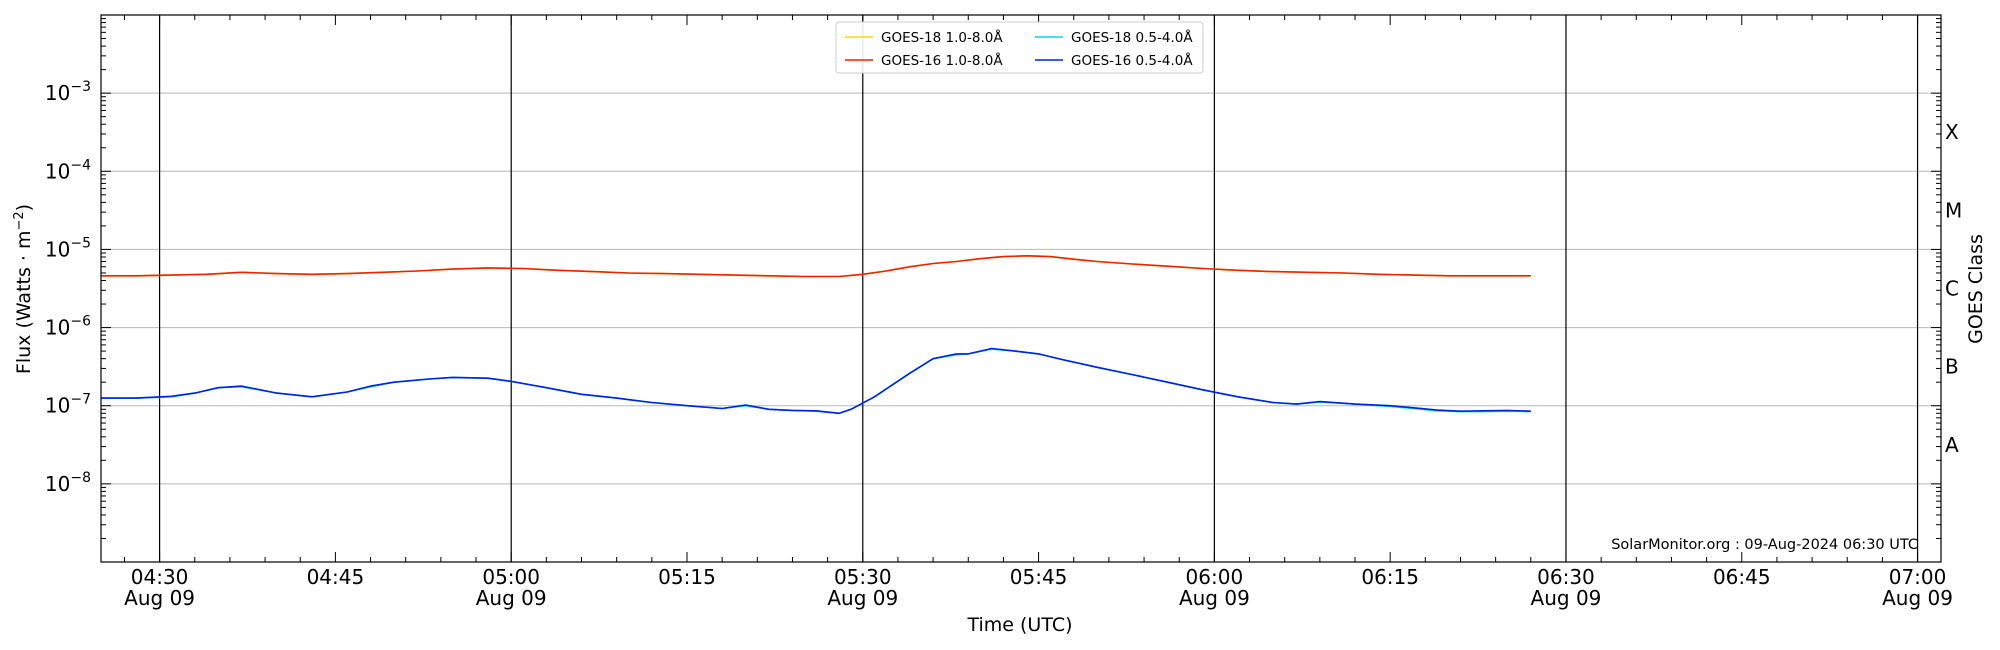 This screenshot has height=650, width=2000. Describe the element at coordinates (68, 327) in the screenshot. I see `y-tick-label: 10⁻⁶` at that location.